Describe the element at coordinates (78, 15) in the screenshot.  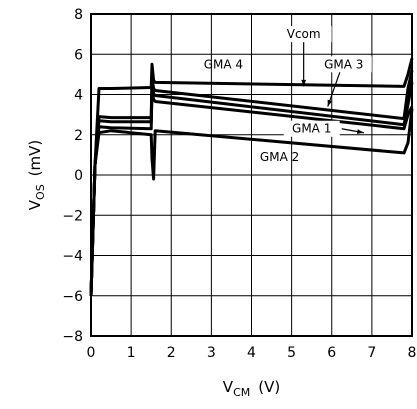
I see `y-tick-label: 8` at that location.